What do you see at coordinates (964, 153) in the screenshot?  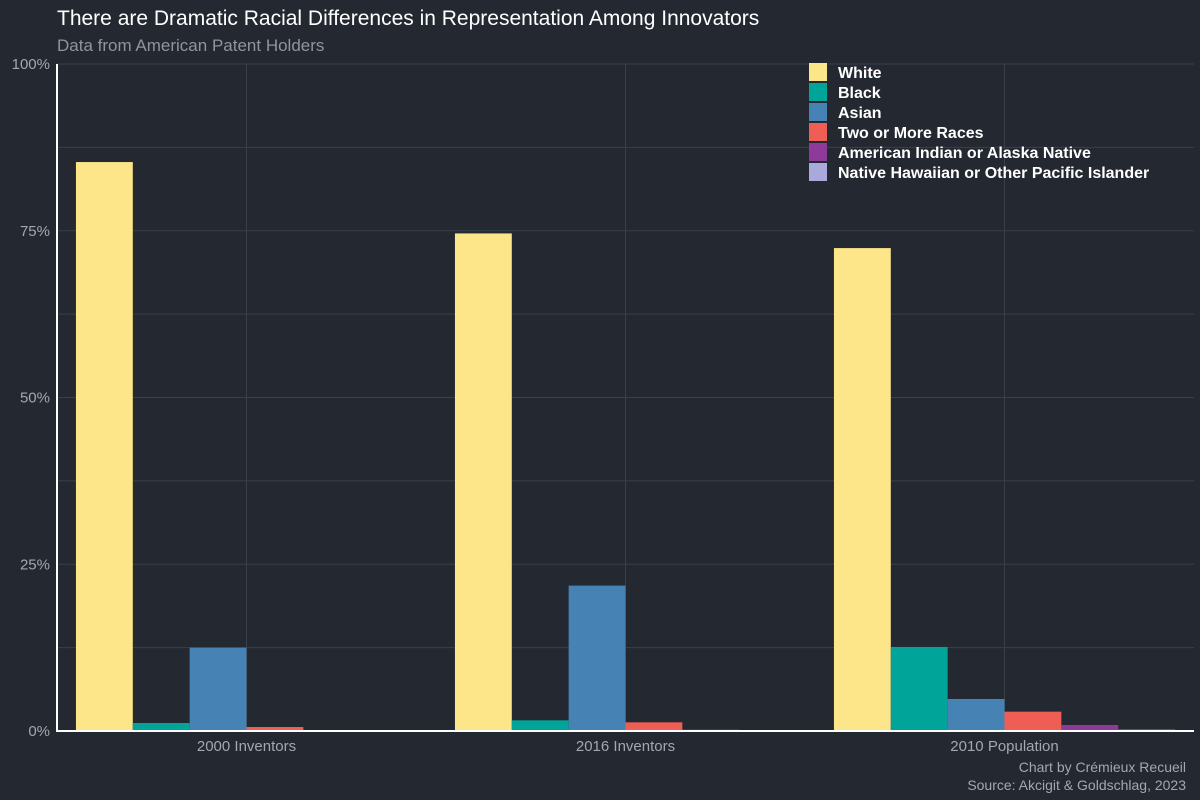 I see `legend-label: American Indian or Alaska Native` at bounding box center [964, 153].